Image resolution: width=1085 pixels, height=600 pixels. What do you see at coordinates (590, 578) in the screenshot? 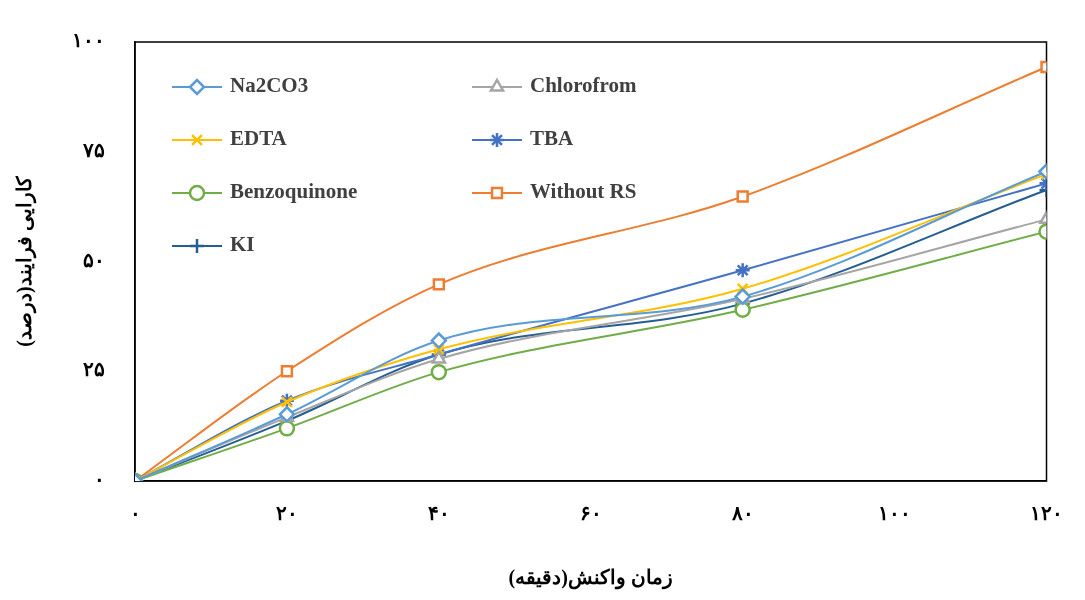
I see `x-axis-title: زمان واکنش(دقیقه)` at bounding box center [590, 578].